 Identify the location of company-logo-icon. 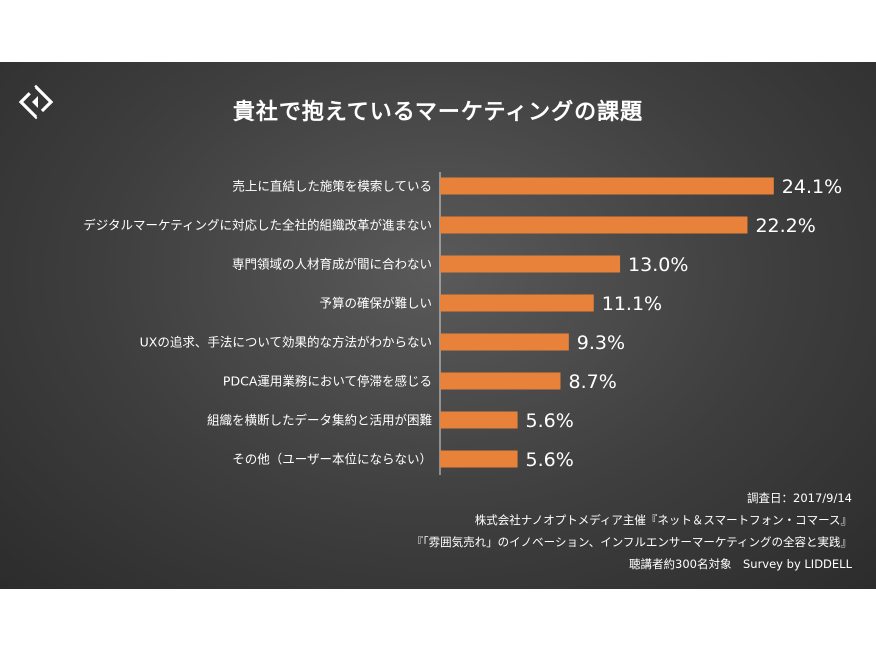
(36, 102).